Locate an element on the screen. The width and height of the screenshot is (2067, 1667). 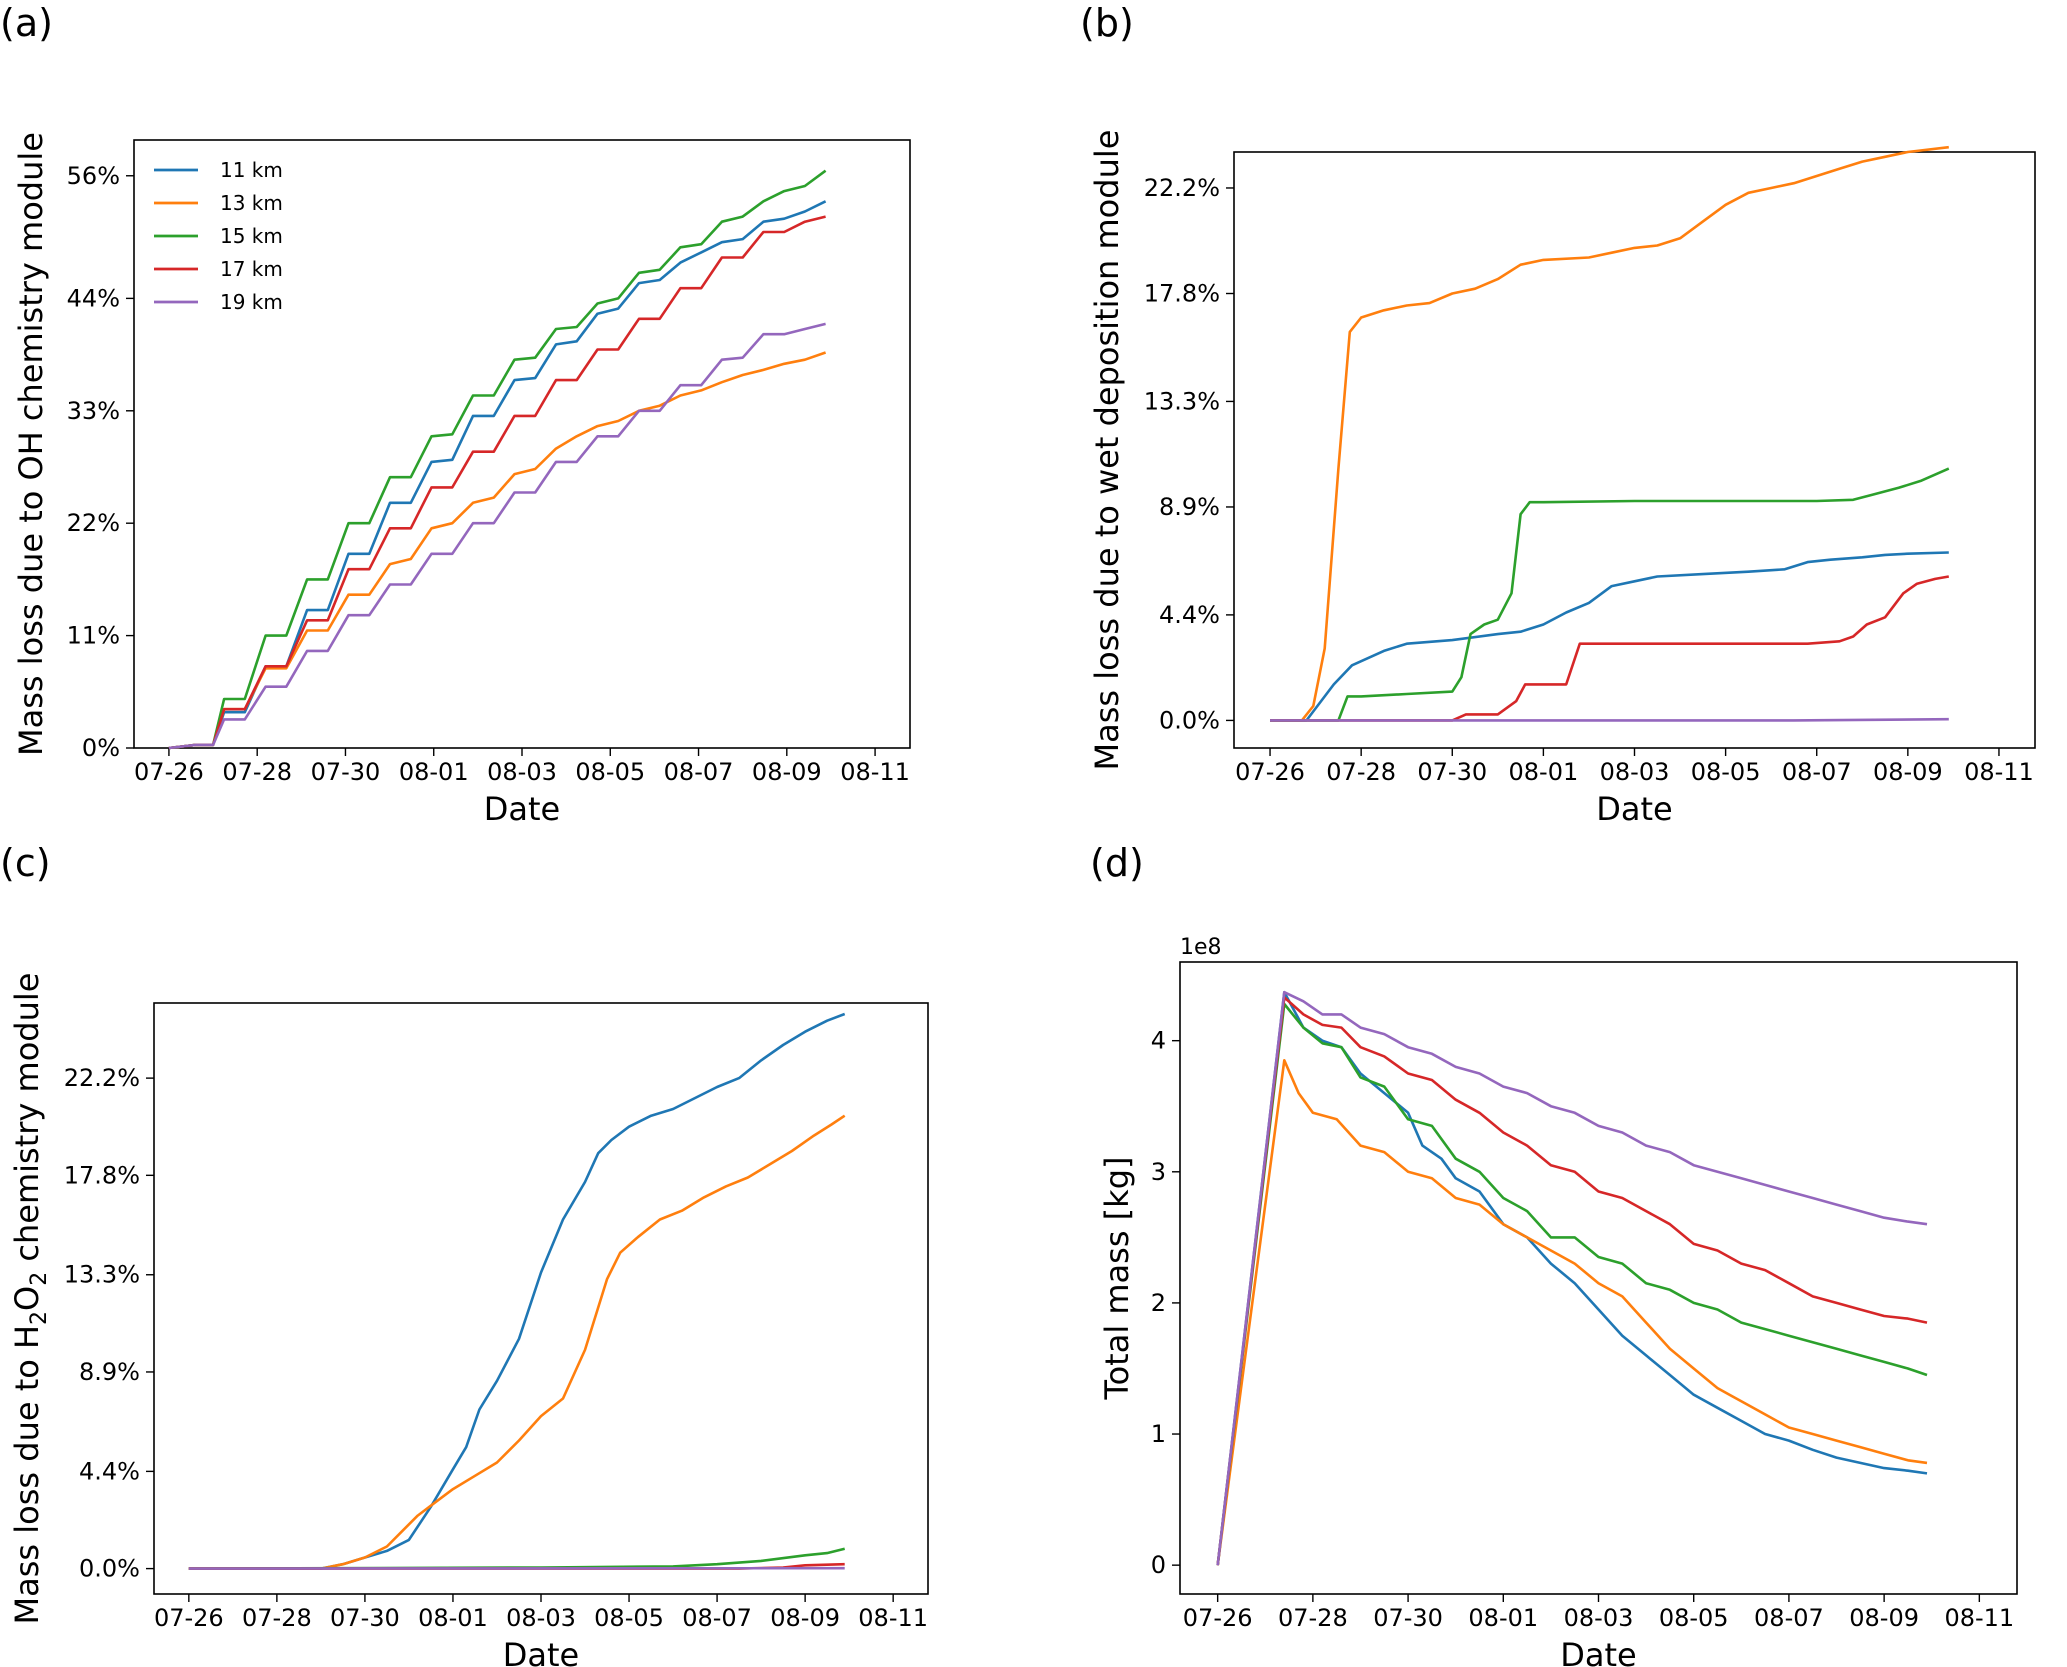
legend-label: 17 km is located at coordinates (251, 269).